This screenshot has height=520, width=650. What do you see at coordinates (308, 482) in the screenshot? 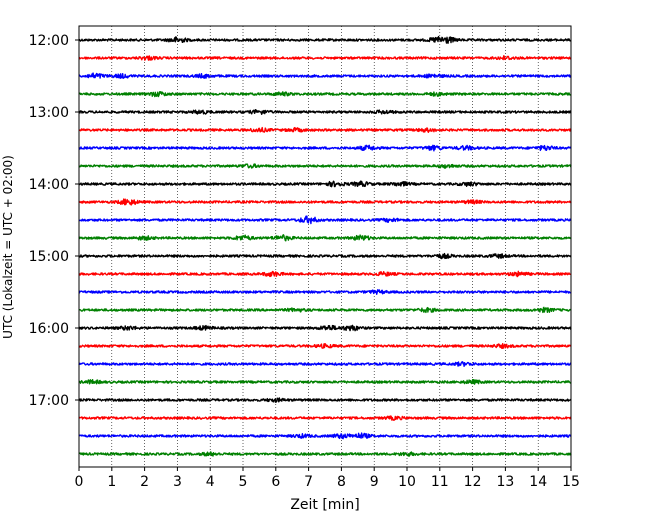
I see `x-tick-label: 7` at bounding box center [308, 482].